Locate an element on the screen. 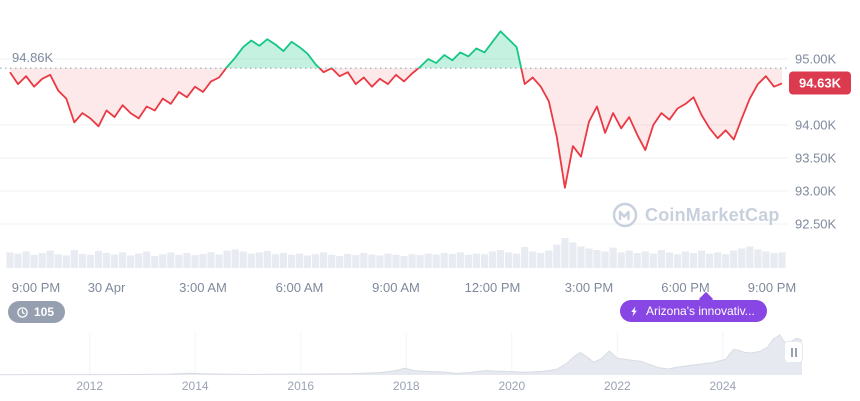  volume-bars is located at coordinates (396, 253).